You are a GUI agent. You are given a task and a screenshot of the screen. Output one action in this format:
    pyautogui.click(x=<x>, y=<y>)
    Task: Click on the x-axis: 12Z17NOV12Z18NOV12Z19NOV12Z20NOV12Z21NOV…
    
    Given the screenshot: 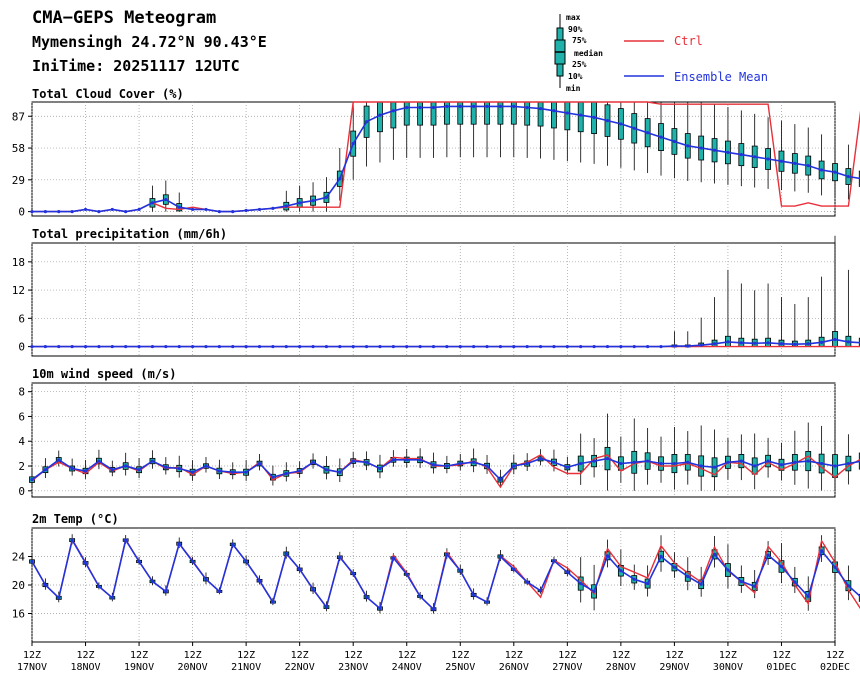 What is the action you would take?
    pyautogui.click(x=433, y=657)
    